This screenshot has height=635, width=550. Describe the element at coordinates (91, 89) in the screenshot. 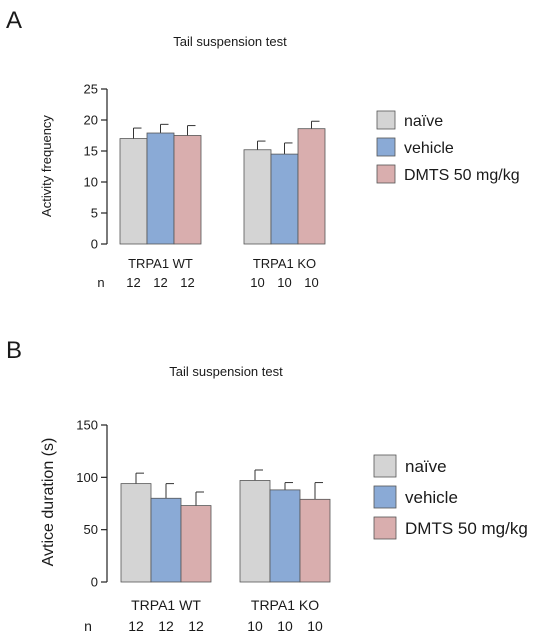

I see `y-tick-label: 25` at that location.